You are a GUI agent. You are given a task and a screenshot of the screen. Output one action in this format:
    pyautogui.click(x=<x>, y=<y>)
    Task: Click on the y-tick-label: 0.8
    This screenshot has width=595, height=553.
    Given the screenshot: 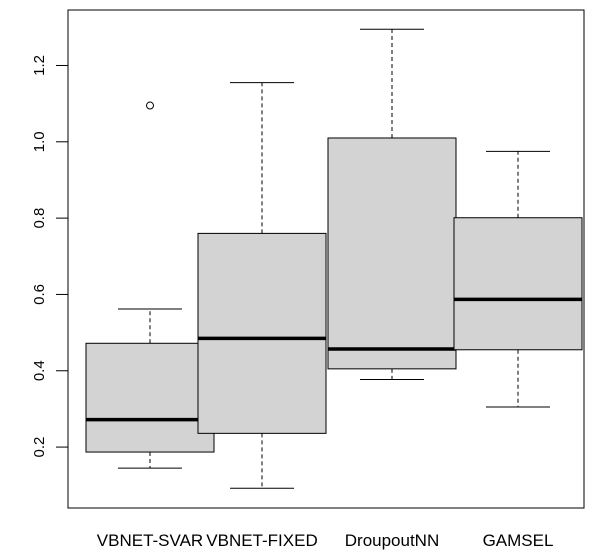 What is the action you would take?
    pyautogui.click(x=39, y=218)
    